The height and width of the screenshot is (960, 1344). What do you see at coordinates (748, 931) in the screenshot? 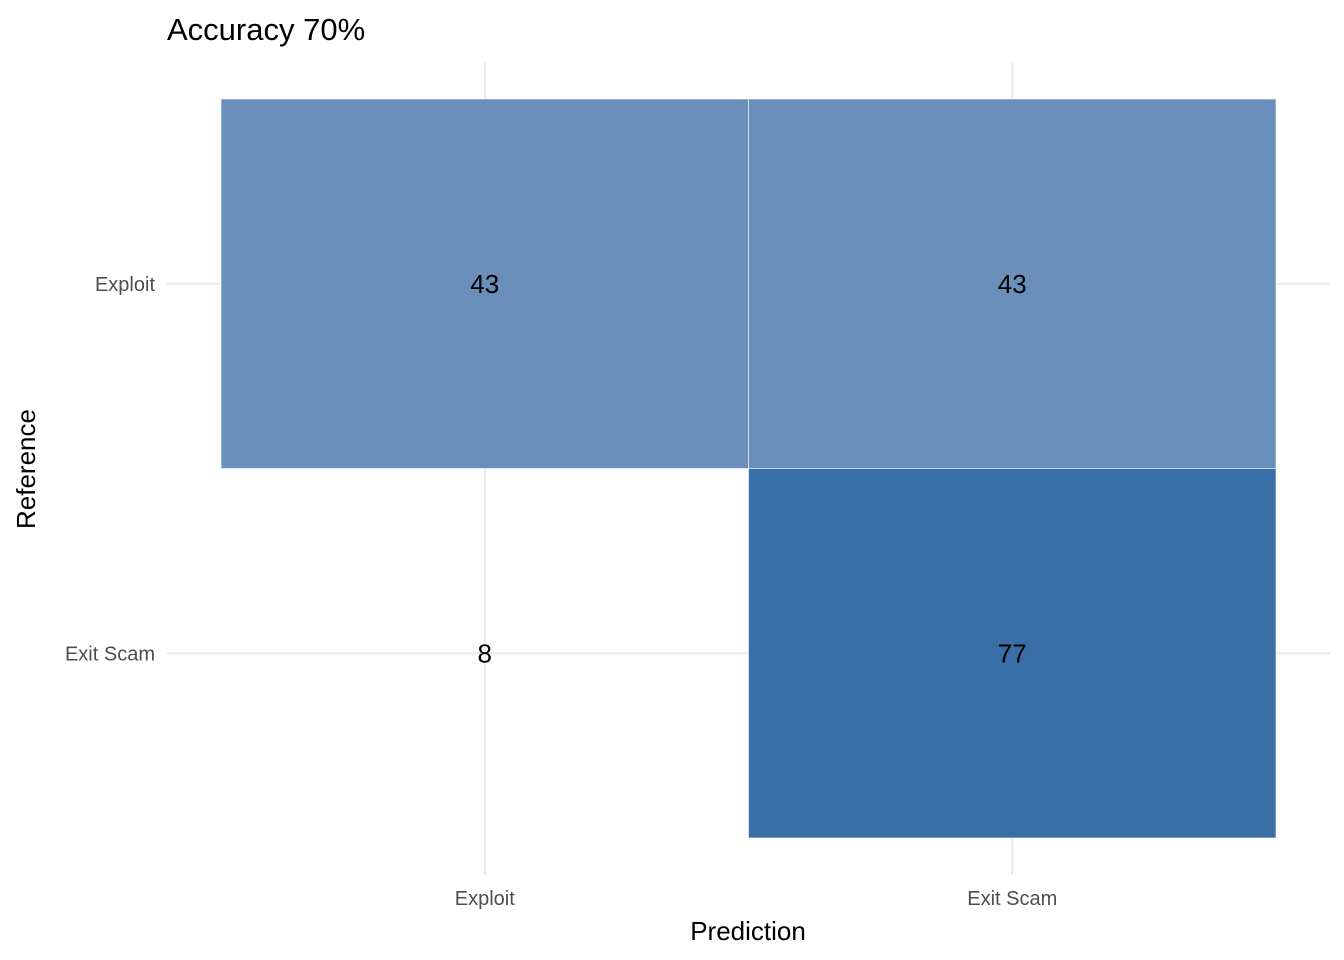
I see `x-axis-title: Prediction` at bounding box center [748, 931].